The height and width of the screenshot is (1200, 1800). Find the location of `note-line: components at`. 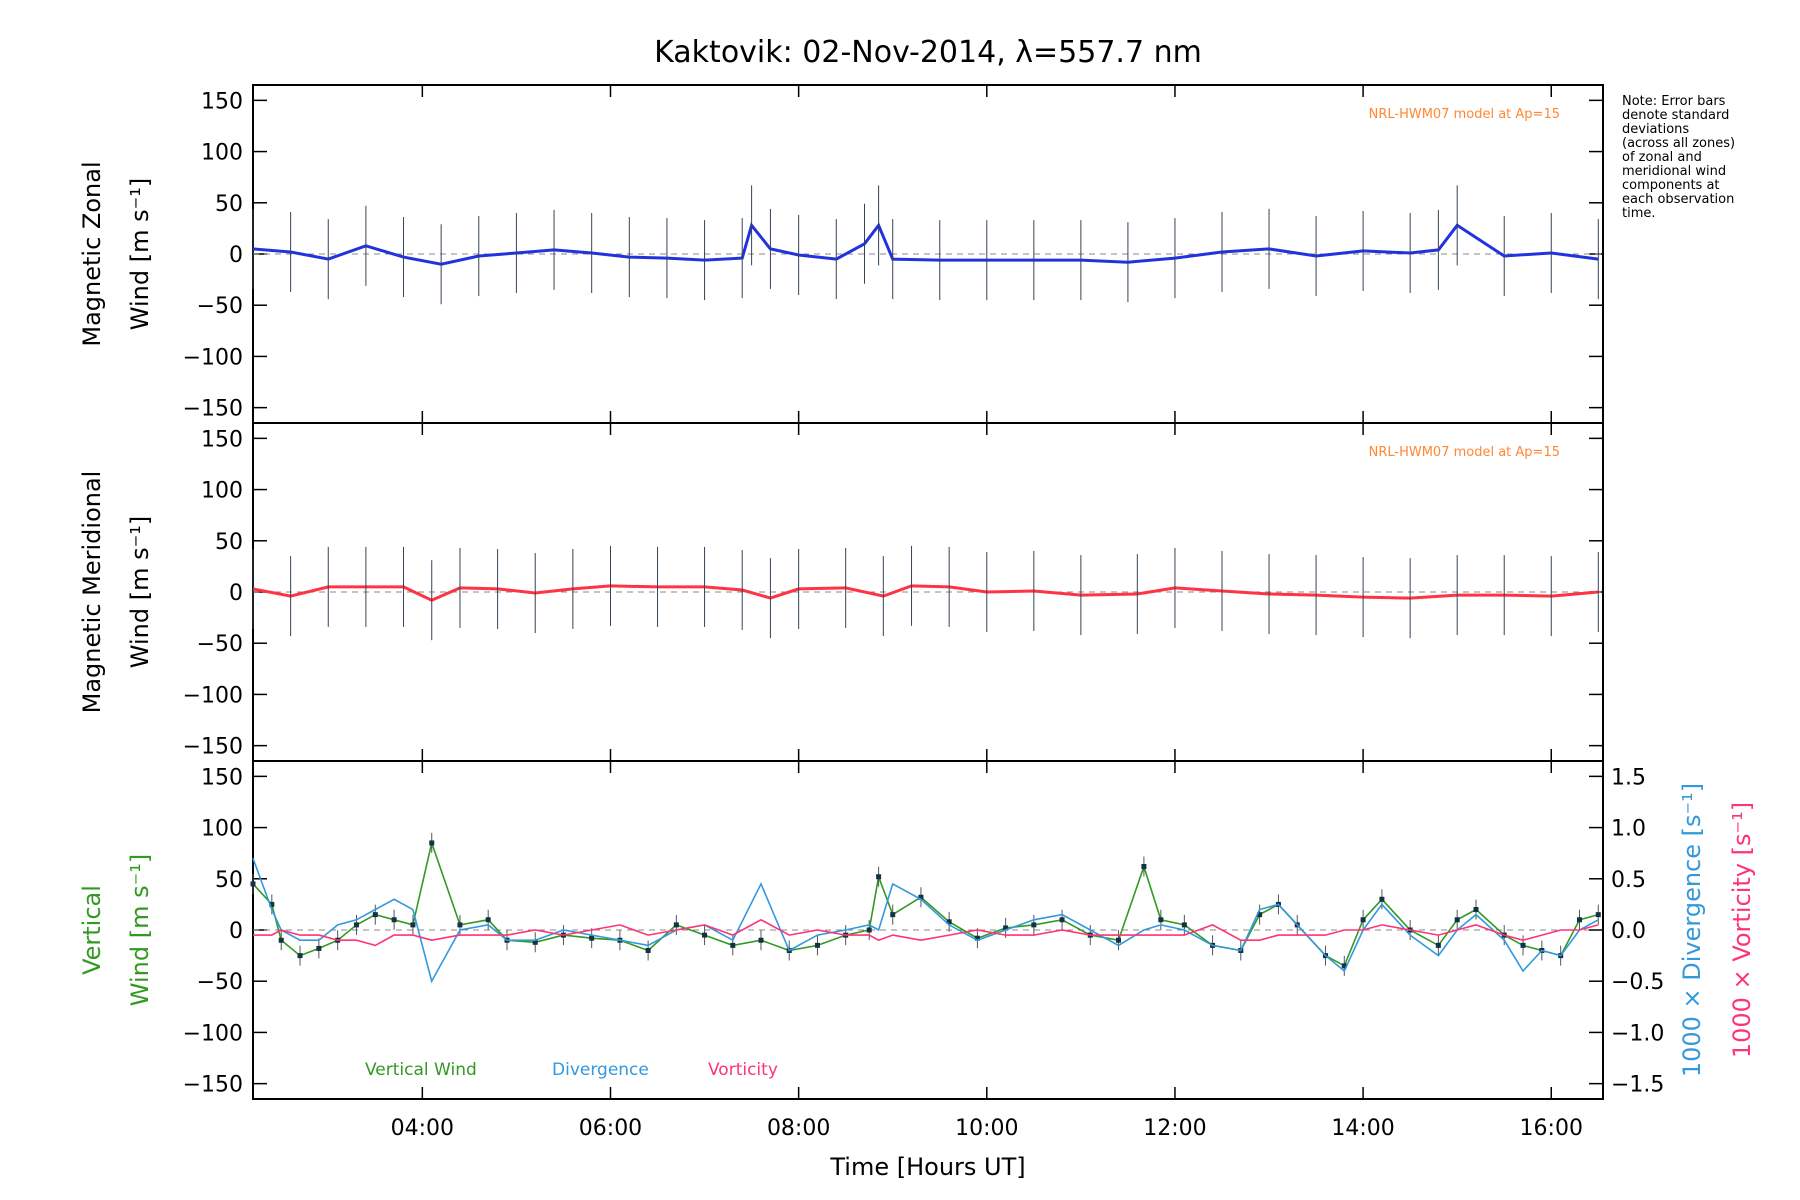

note-line: components at is located at coordinates (1671, 185).